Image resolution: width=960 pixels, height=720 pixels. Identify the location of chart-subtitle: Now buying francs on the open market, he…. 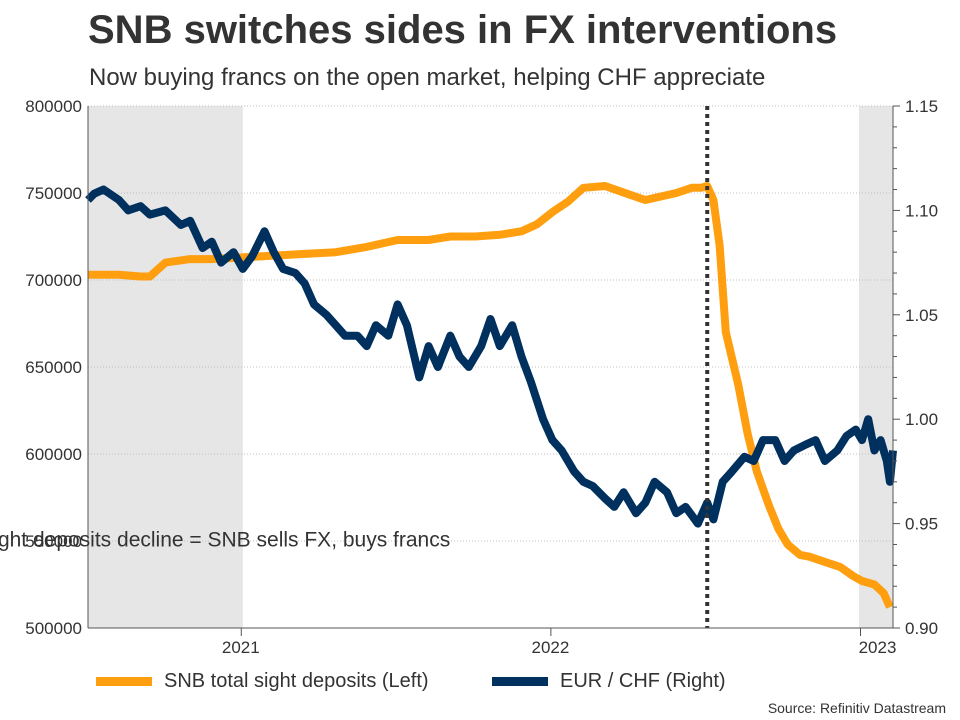
(427, 77).